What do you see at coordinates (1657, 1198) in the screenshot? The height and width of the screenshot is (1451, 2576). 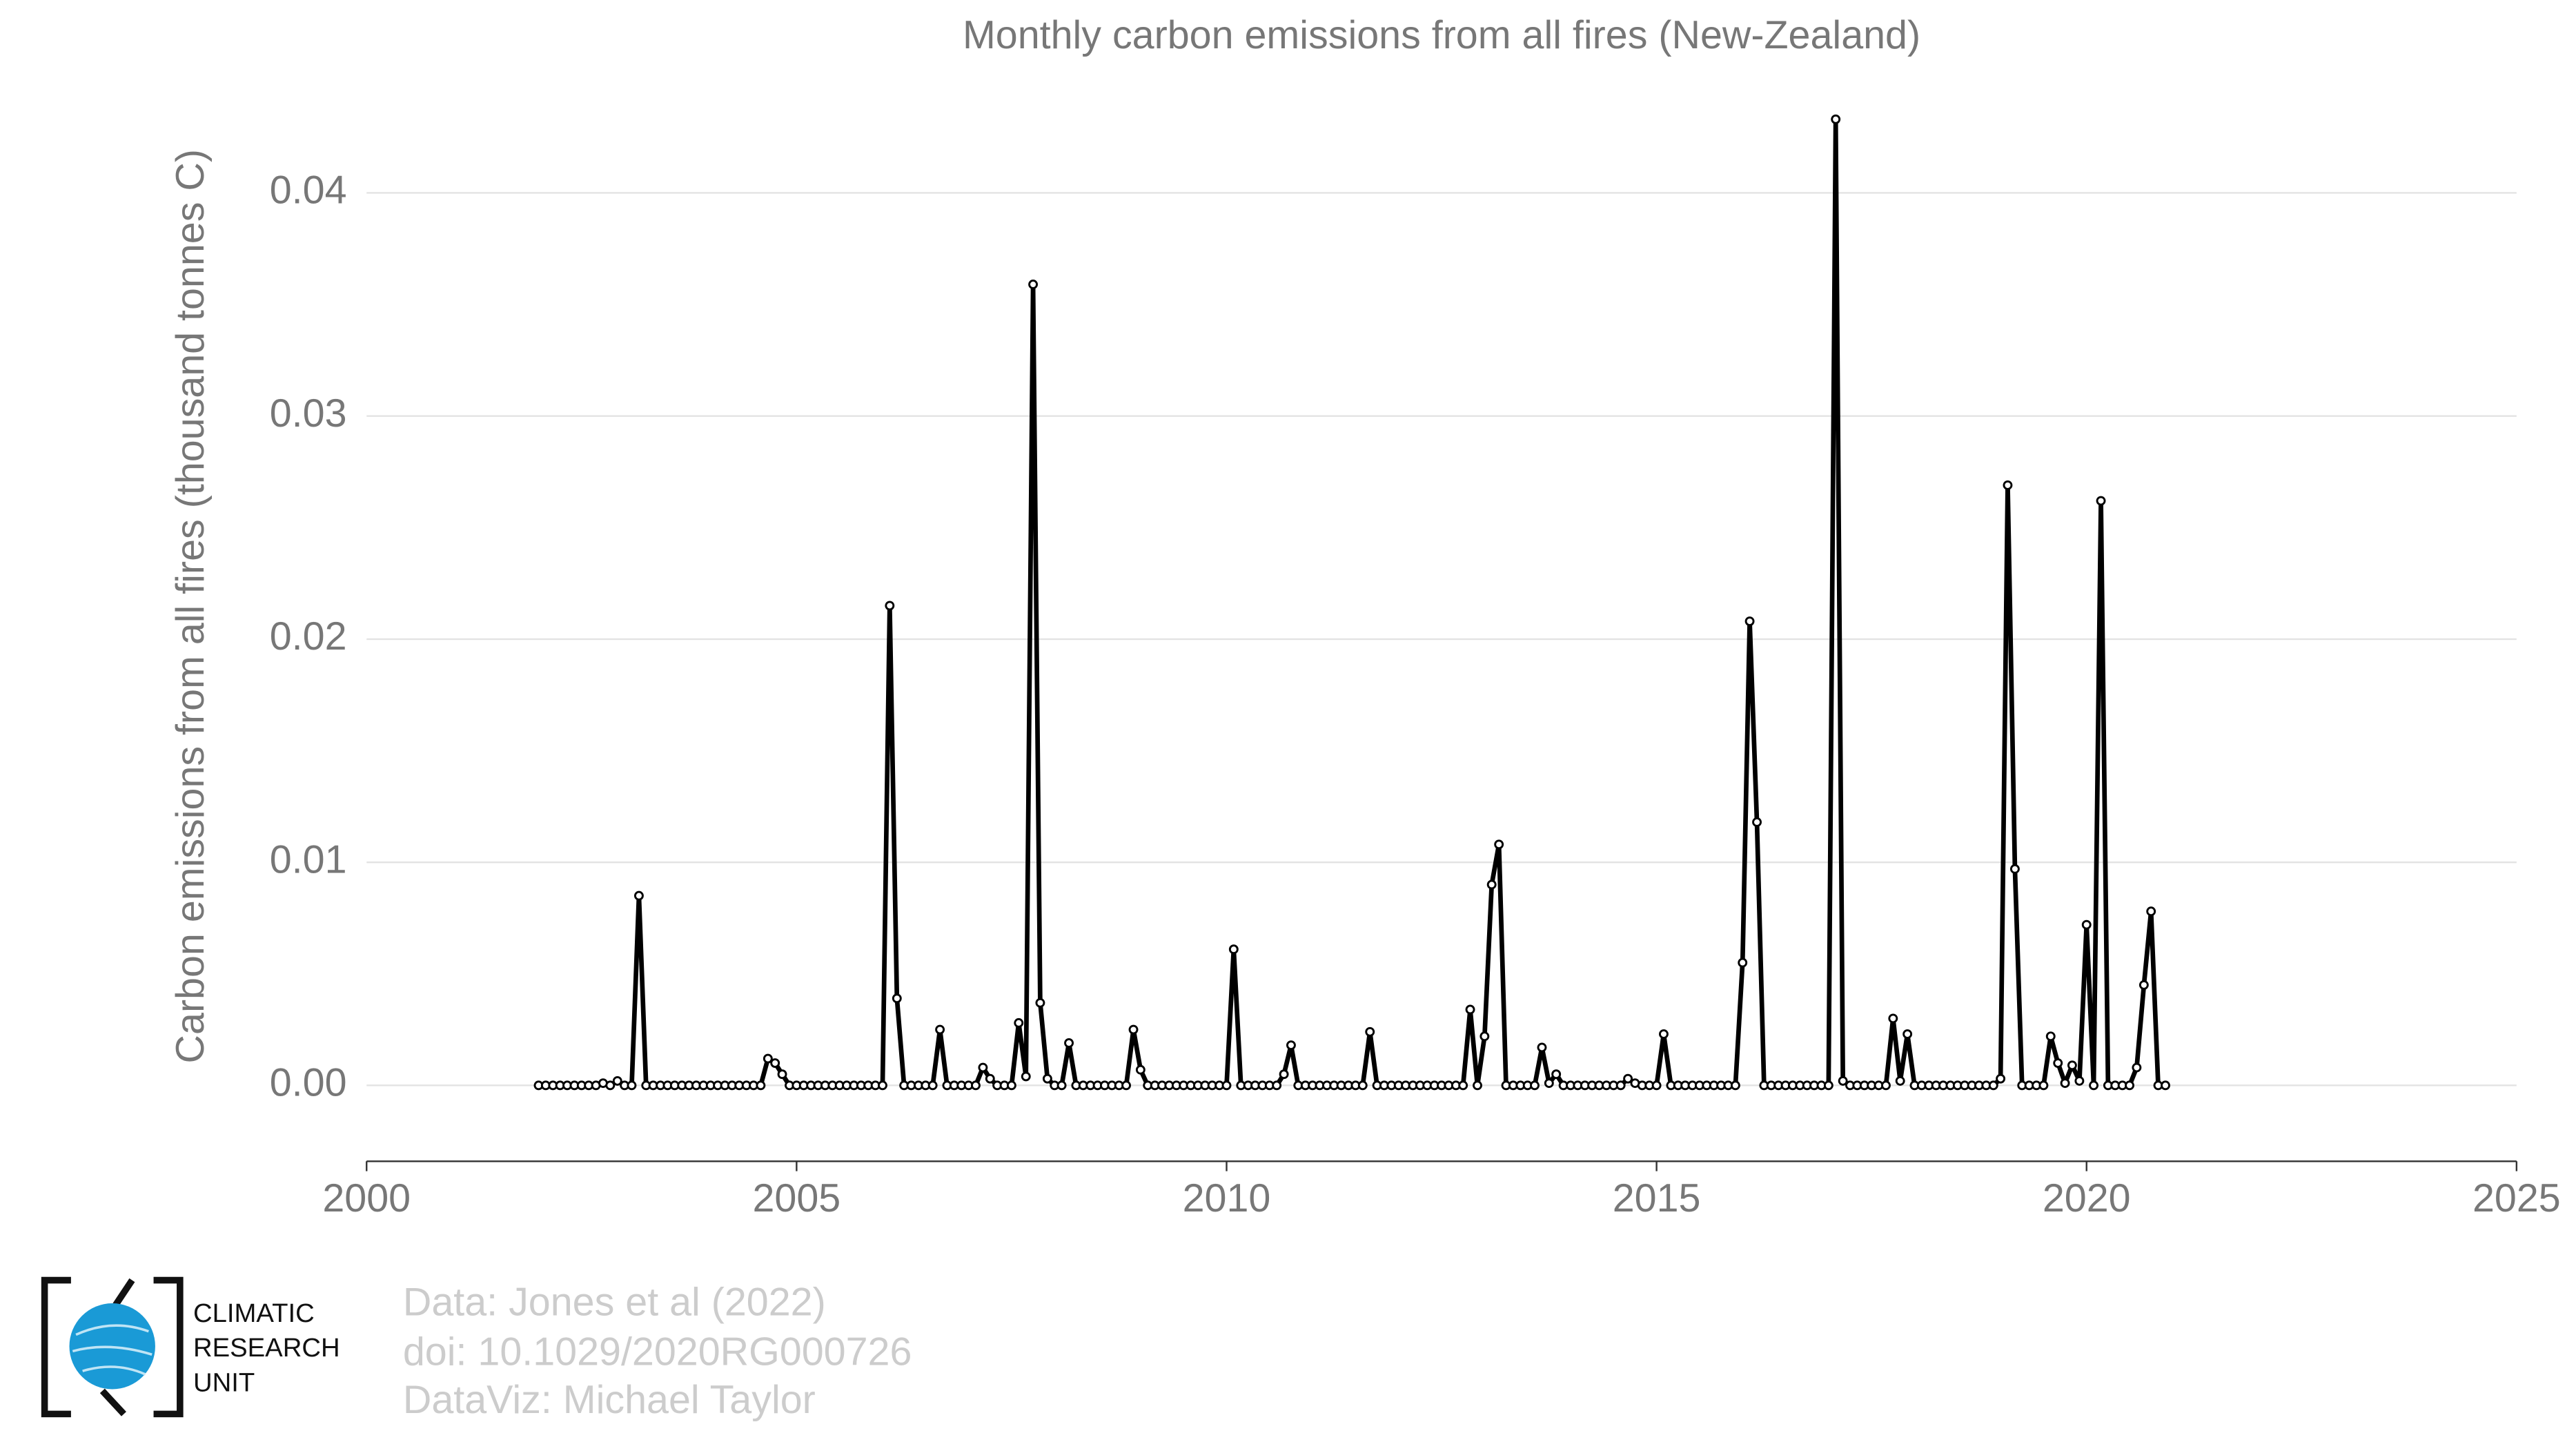 I see `x-tick-label: 2015` at bounding box center [1657, 1198].